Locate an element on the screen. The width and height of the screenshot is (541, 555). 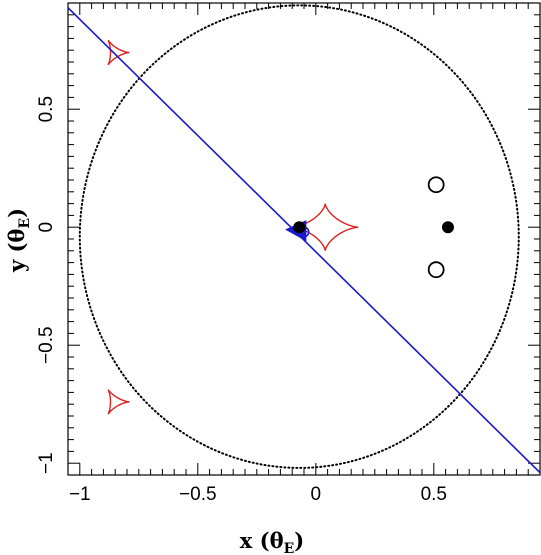
x-tick-label: 0 is located at coordinates (316, 494).